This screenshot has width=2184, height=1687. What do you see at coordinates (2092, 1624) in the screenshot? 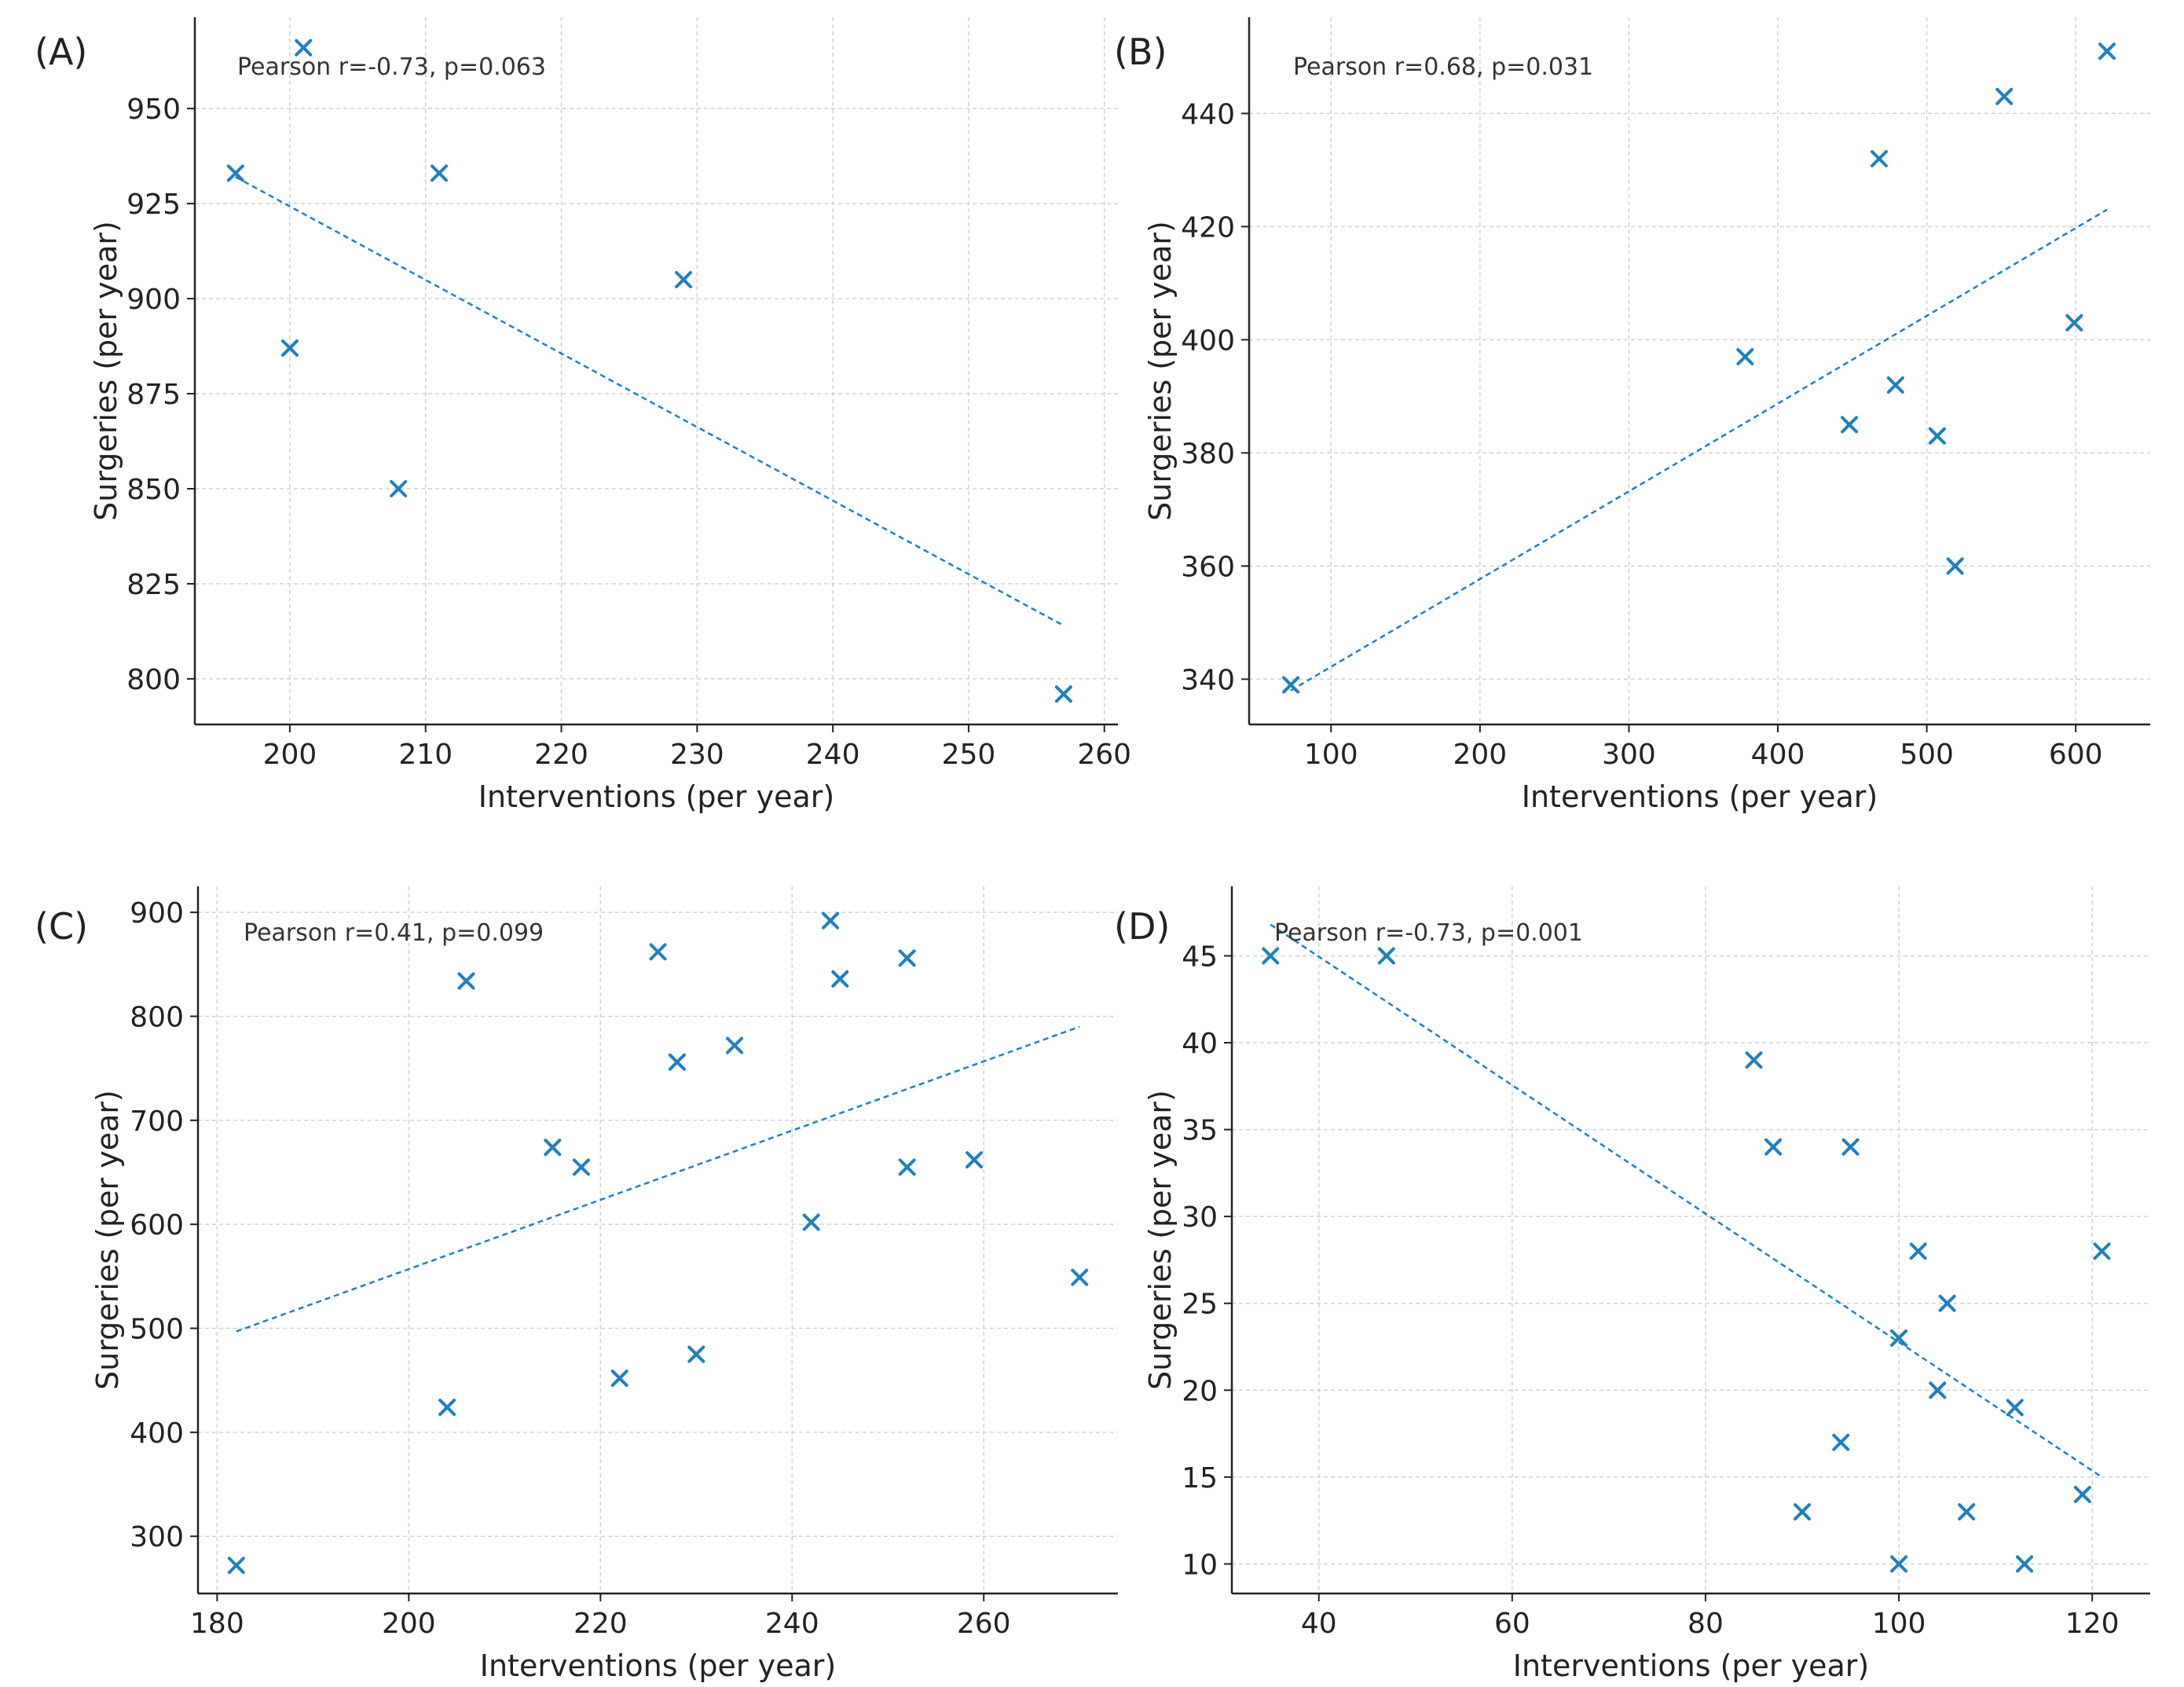
I see `x-tick-label: 120` at bounding box center [2092, 1624].